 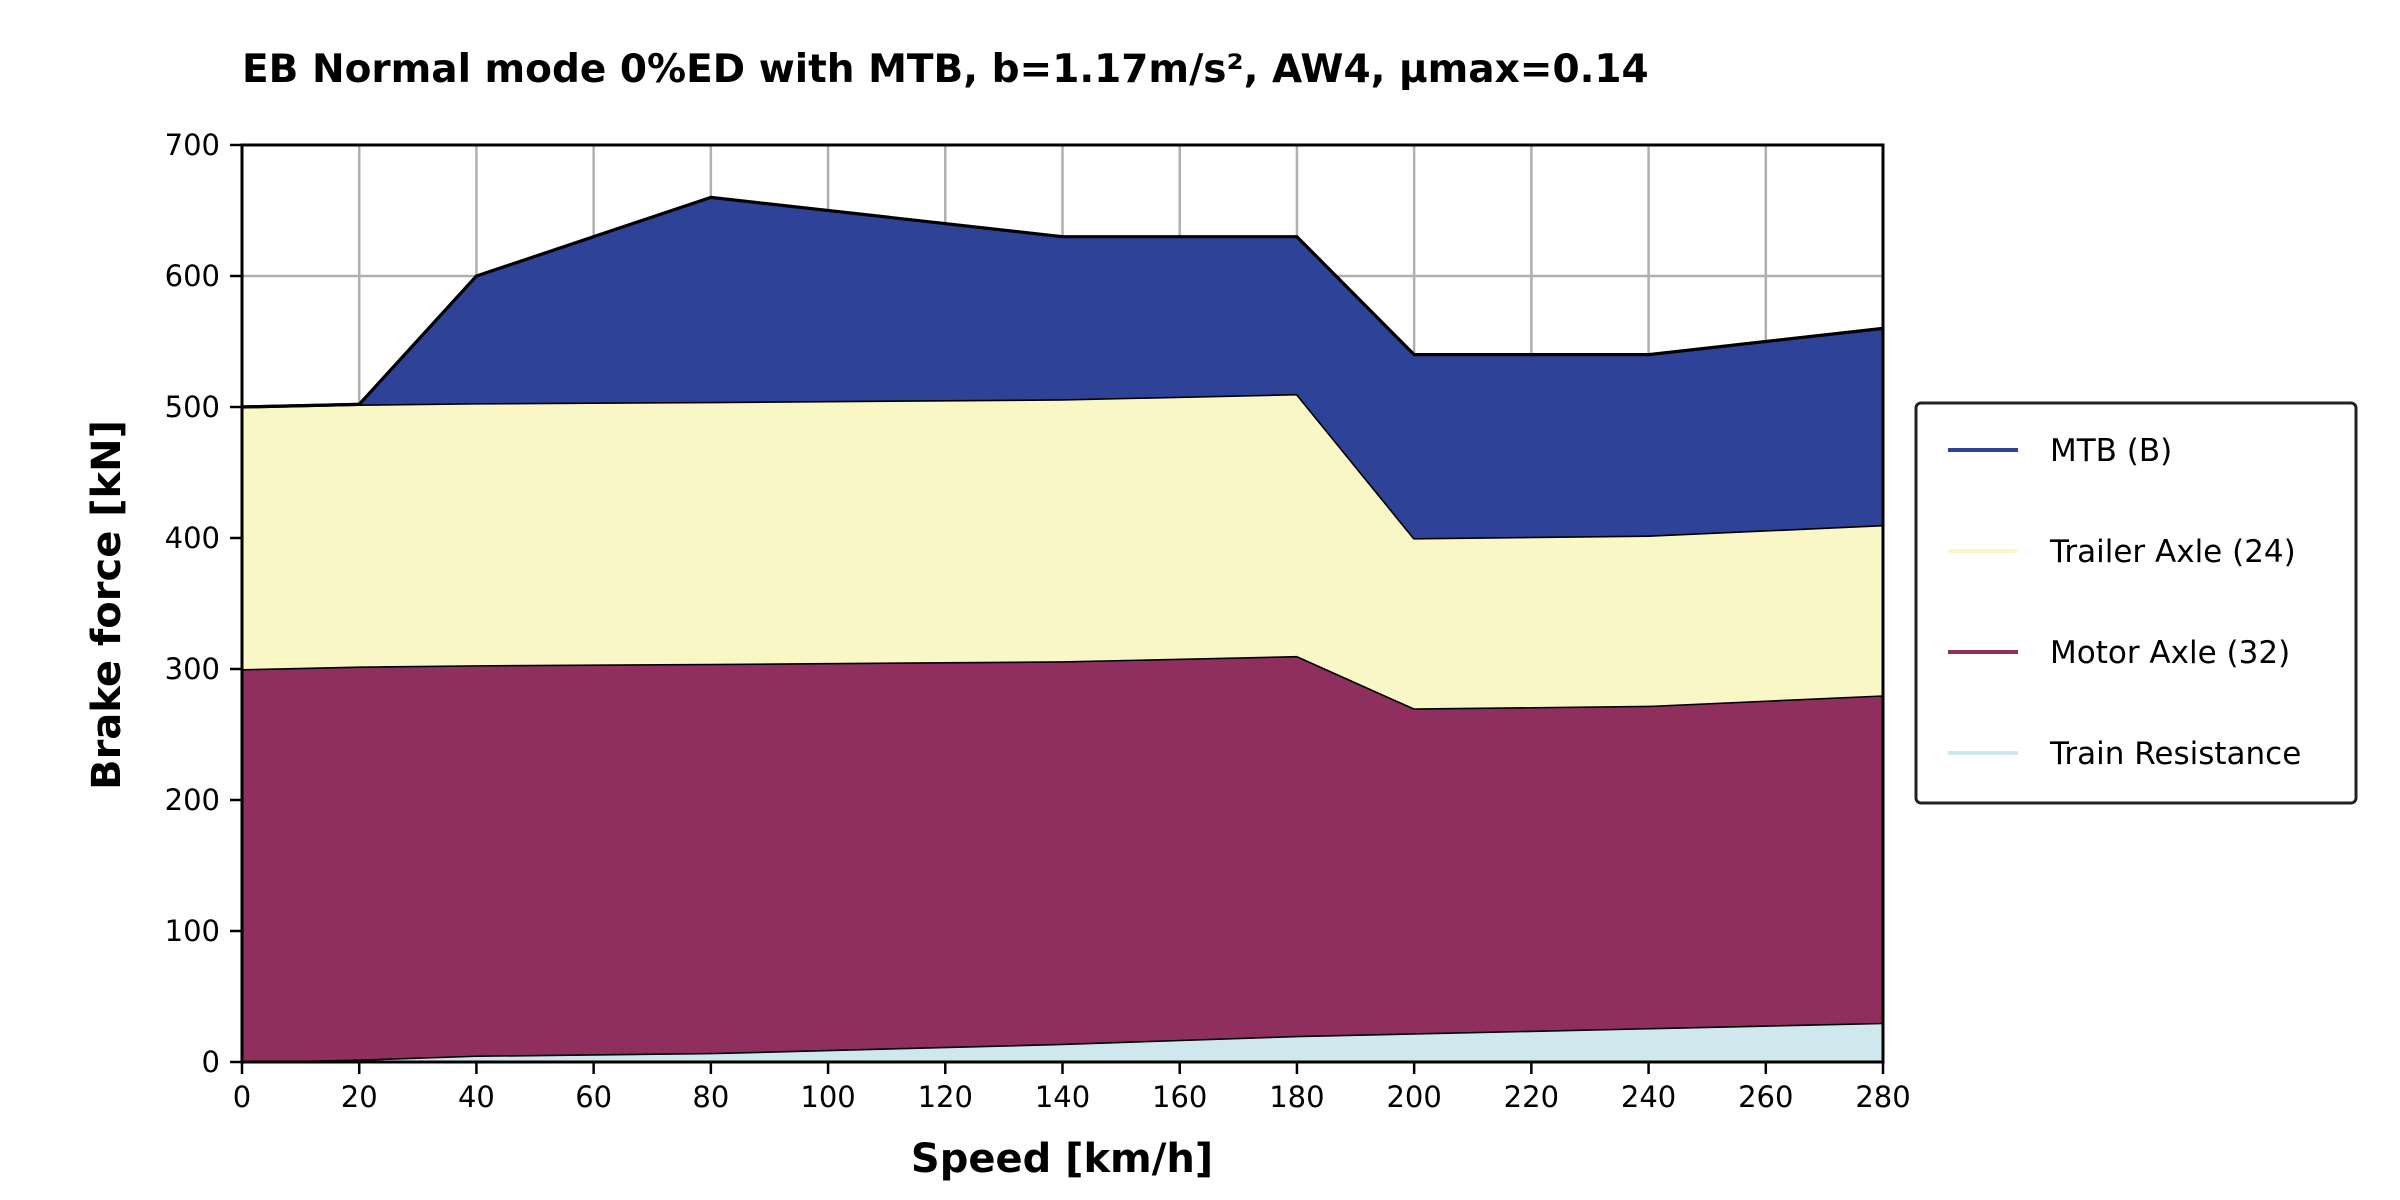 I want to click on legend-box, so click(x=2136, y=603).